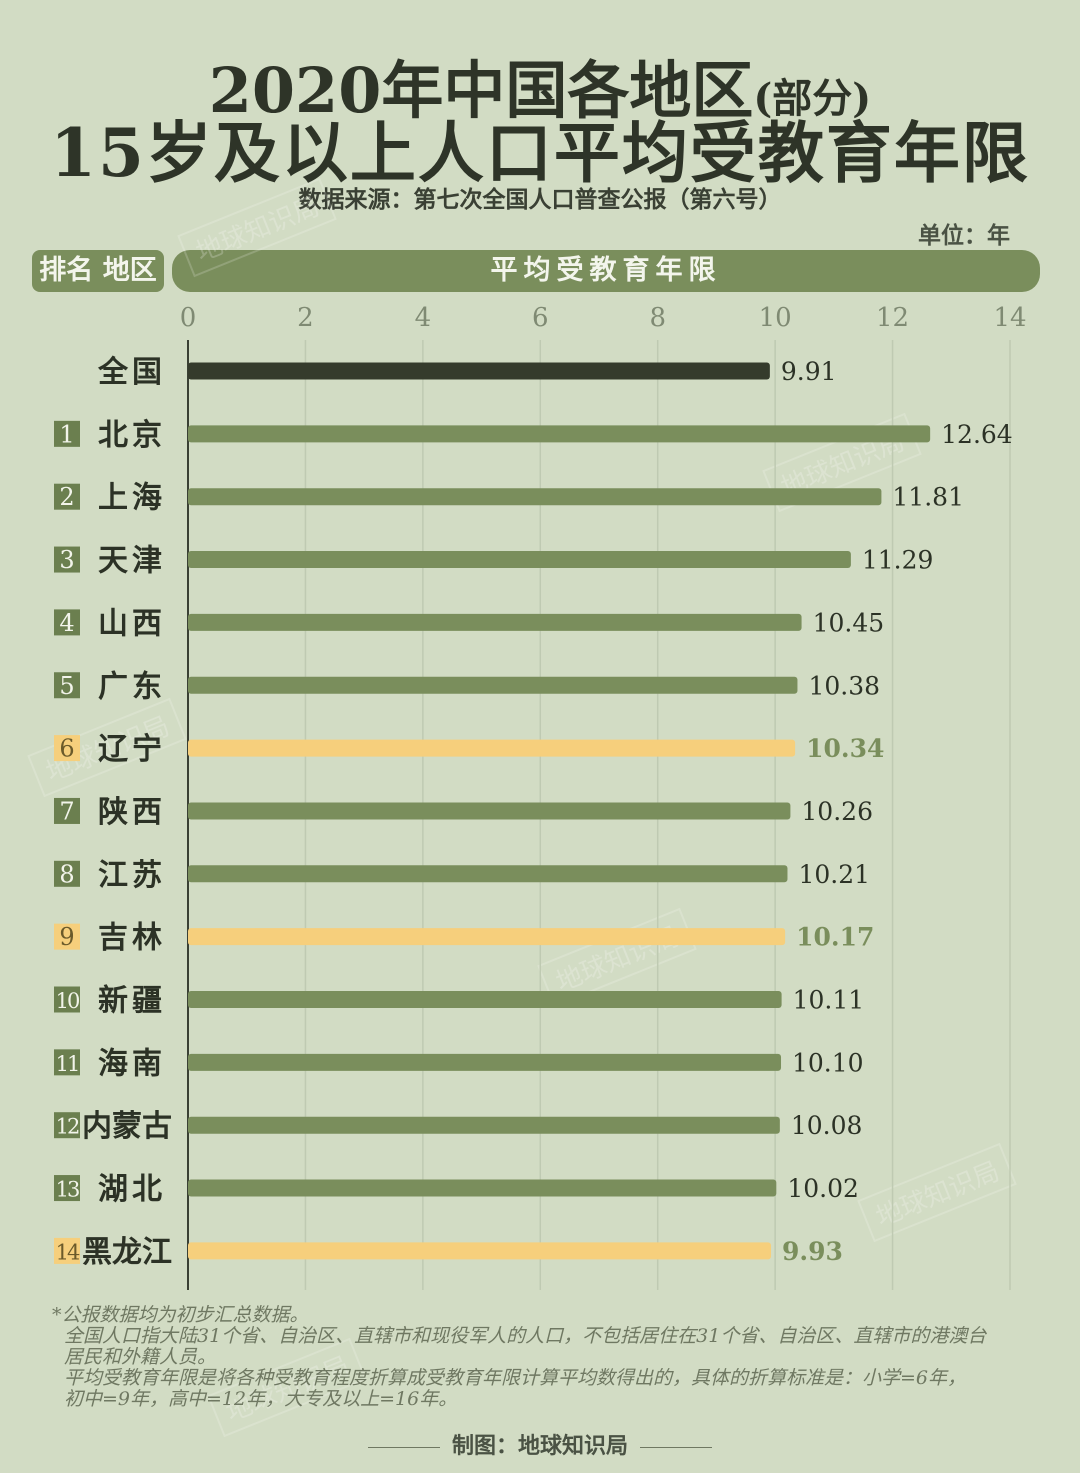  I want to click on region-label-4: 山西, so click(132, 623).